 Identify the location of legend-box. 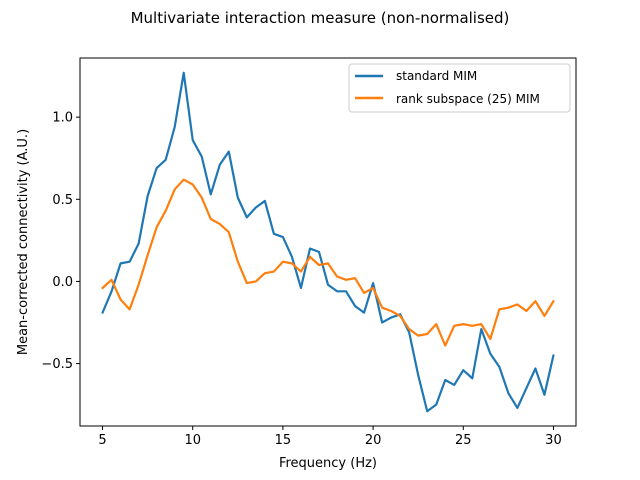
(459, 88).